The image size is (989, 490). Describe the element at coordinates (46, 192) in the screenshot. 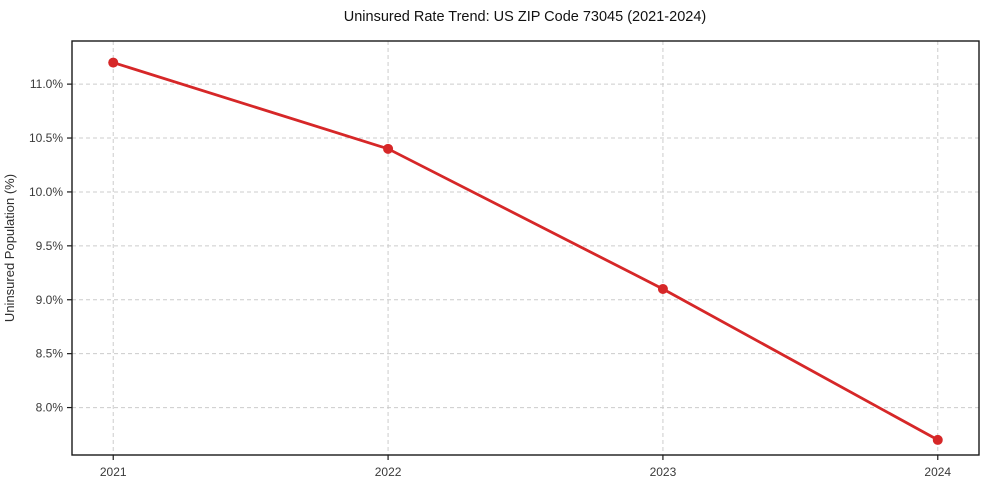

I see `y-tick-label: 10.0%` at that location.